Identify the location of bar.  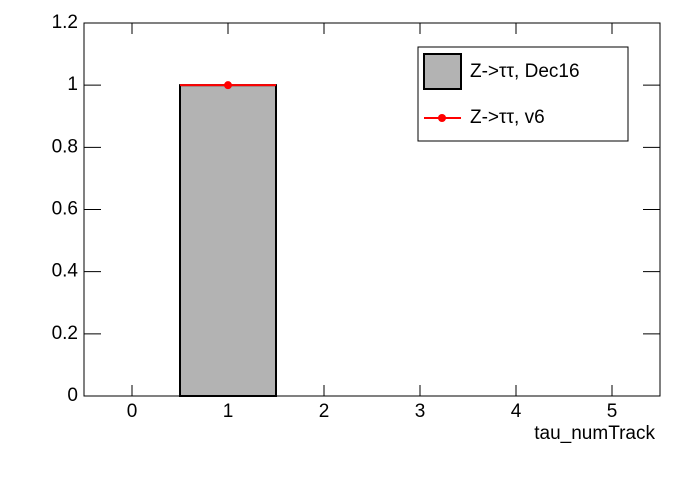
(228, 241).